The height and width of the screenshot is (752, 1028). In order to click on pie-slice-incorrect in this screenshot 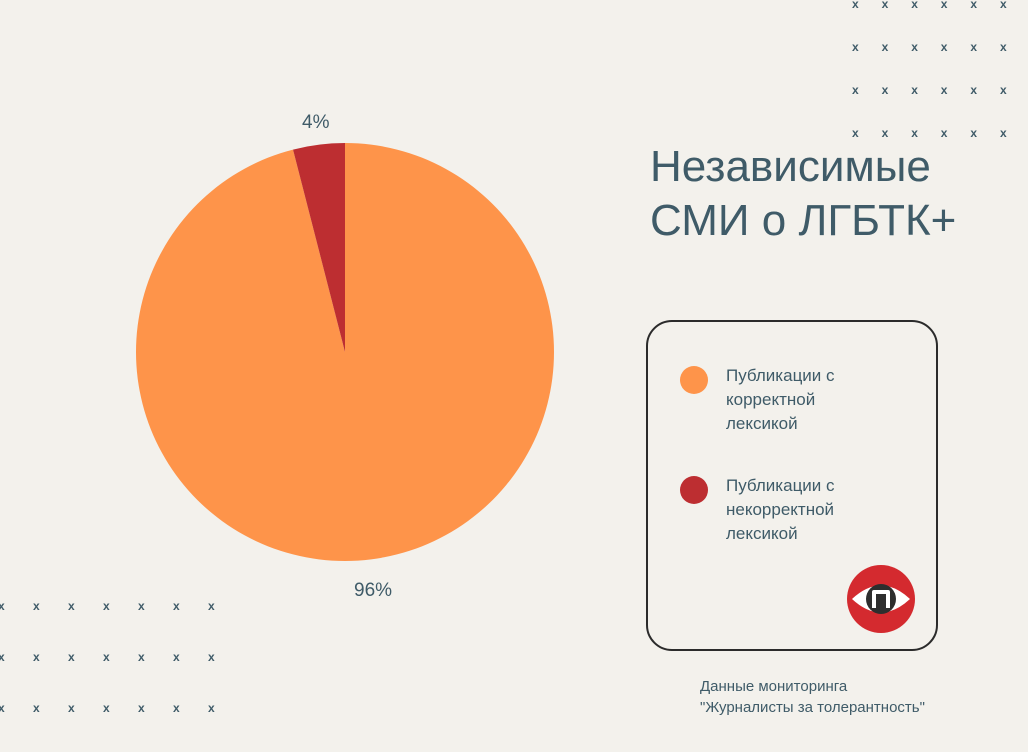, I will do `click(319, 247)`.